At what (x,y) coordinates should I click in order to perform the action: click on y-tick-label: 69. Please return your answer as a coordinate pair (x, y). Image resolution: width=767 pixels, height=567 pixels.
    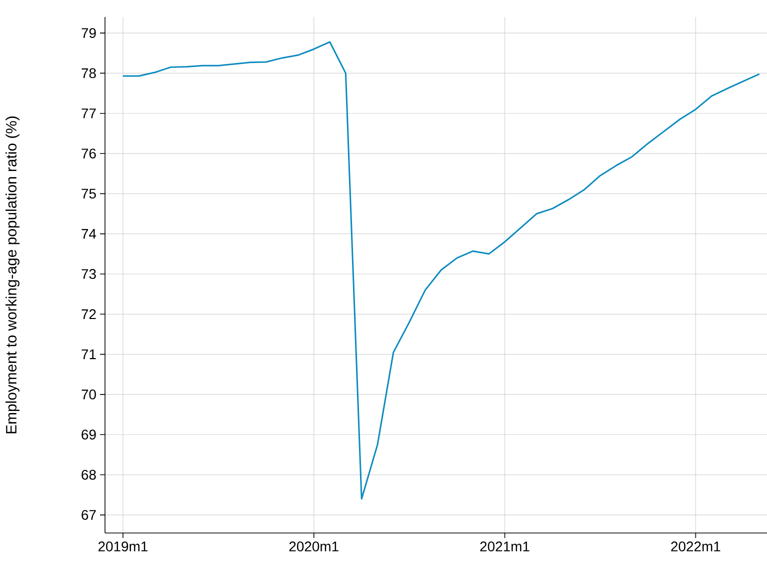
    Looking at the image, I should click on (89, 435).